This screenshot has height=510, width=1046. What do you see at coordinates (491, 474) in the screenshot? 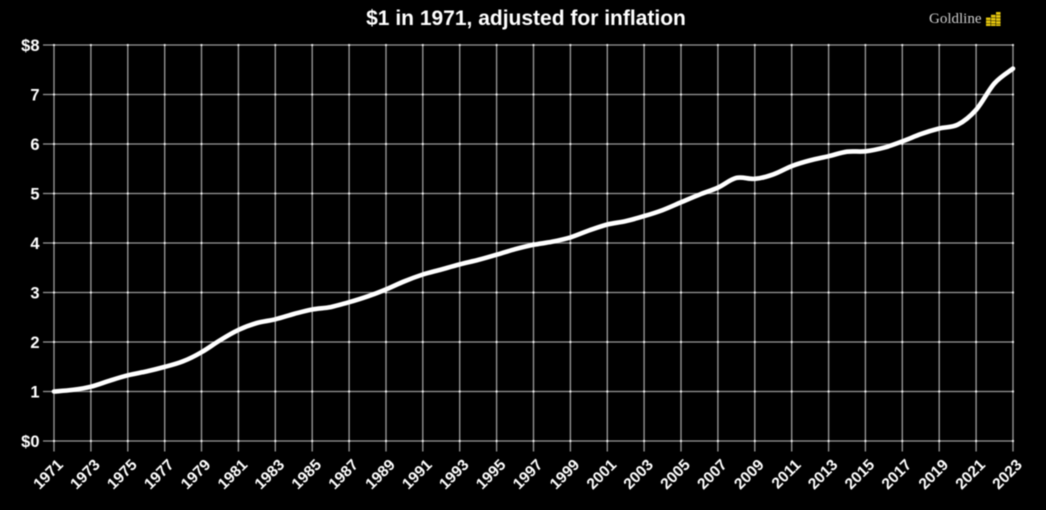
I see `svg-text: 1995` at bounding box center [491, 474].